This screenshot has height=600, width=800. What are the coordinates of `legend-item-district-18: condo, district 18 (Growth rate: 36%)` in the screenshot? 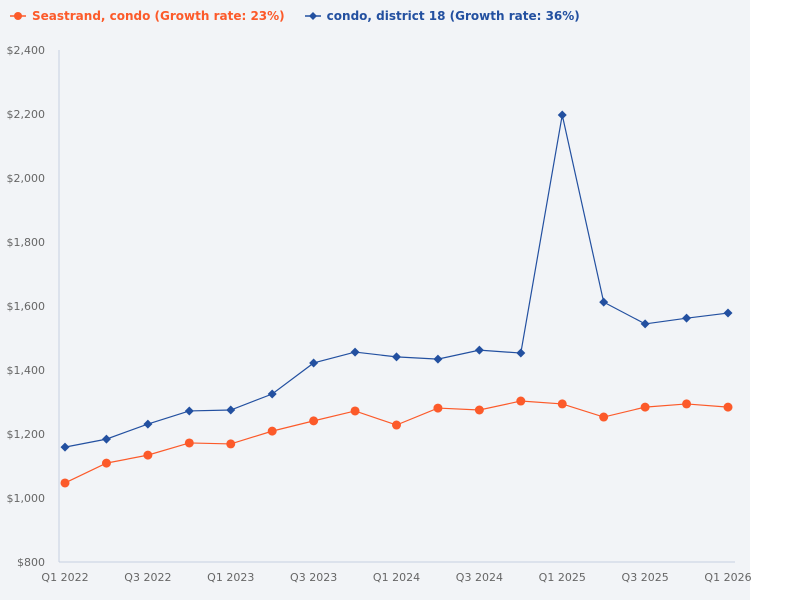 It's located at (442, 16).